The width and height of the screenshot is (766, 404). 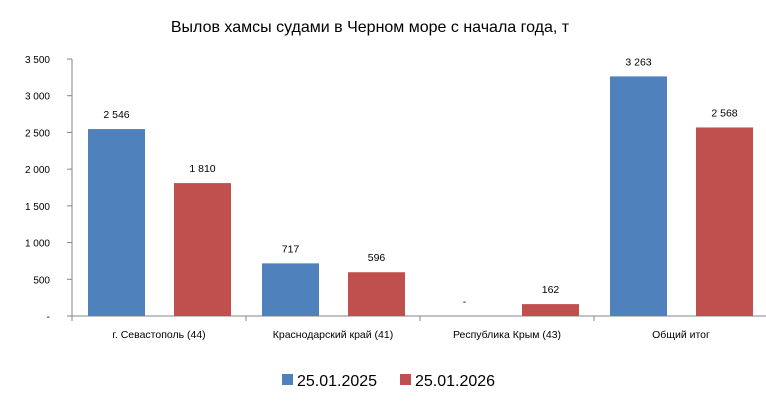 I want to click on legend-label: 25.01.2026, so click(x=455, y=381).